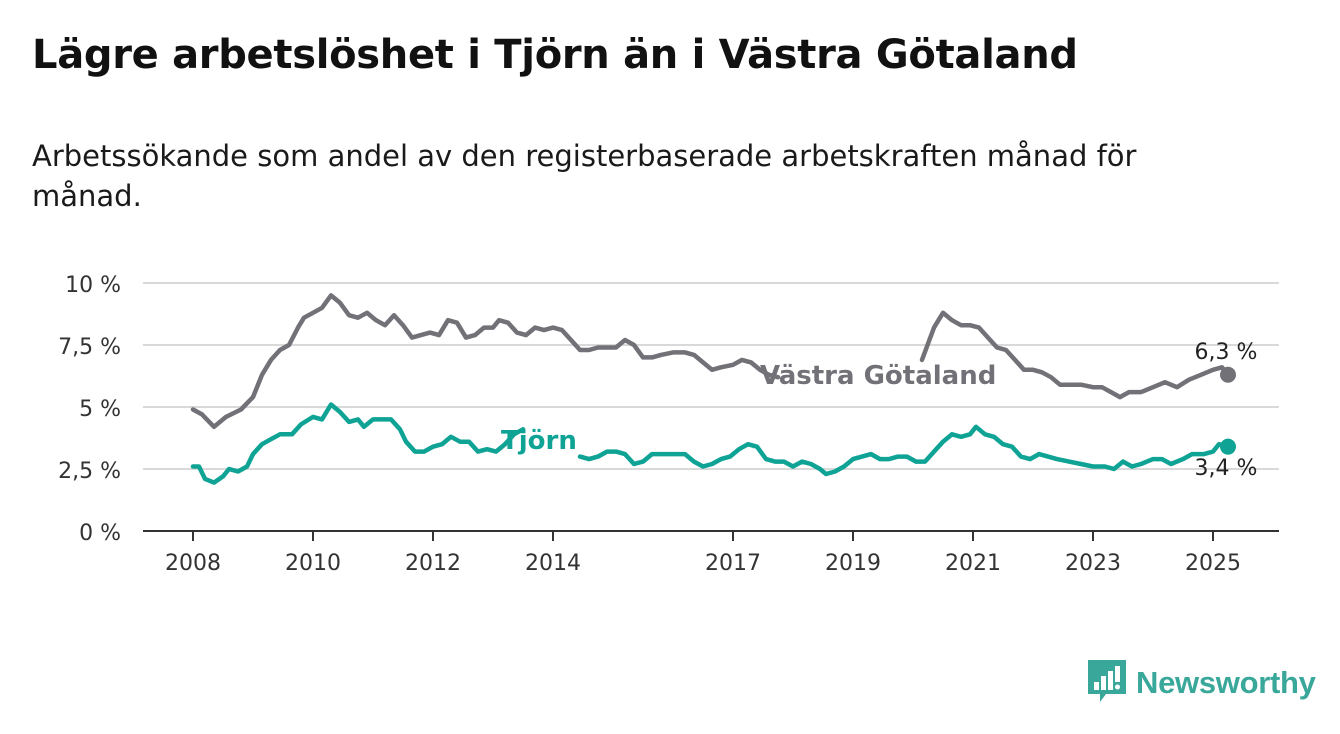 This screenshot has width=1340, height=734. Describe the element at coordinates (1228, 374) in the screenshot. I see `vg-end-point` at that location.